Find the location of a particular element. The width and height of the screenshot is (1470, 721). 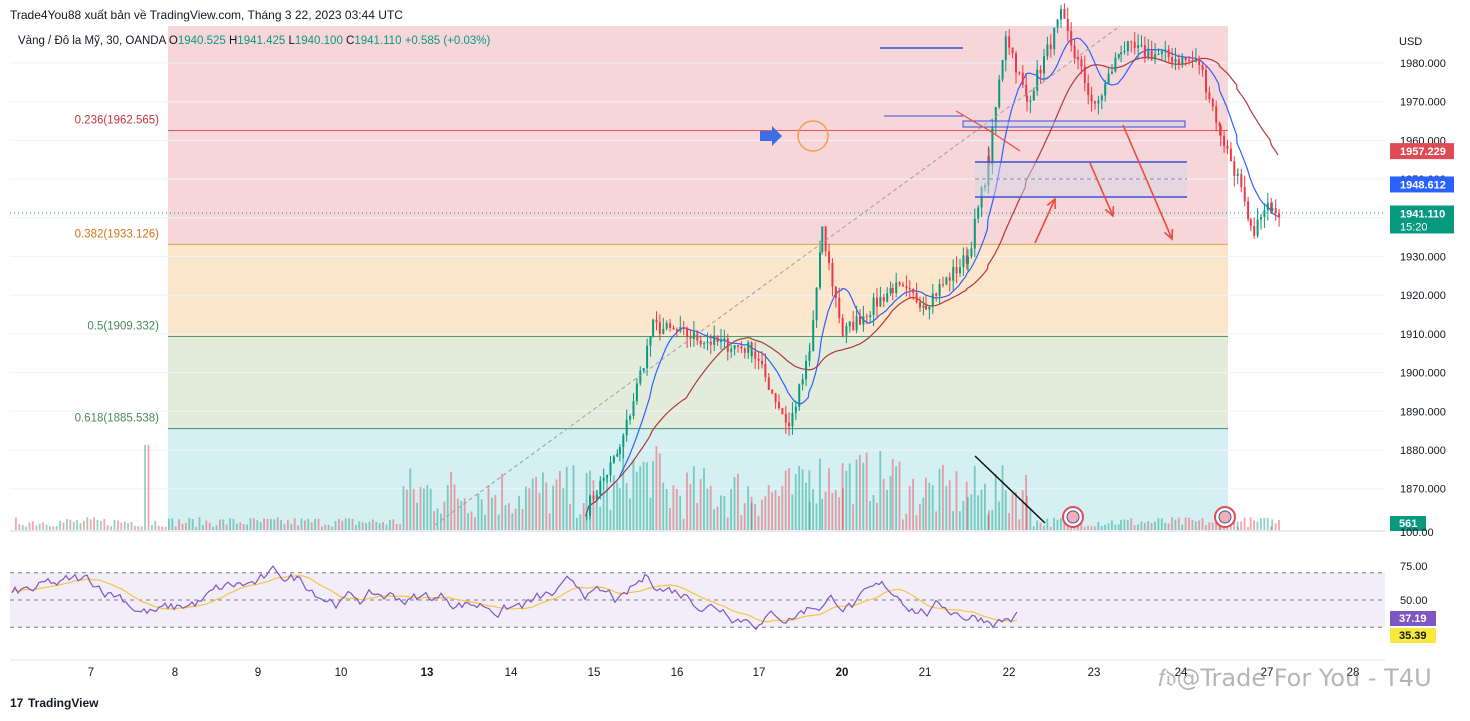

time-tick-label: 17 is located at coordinates (759, 673).